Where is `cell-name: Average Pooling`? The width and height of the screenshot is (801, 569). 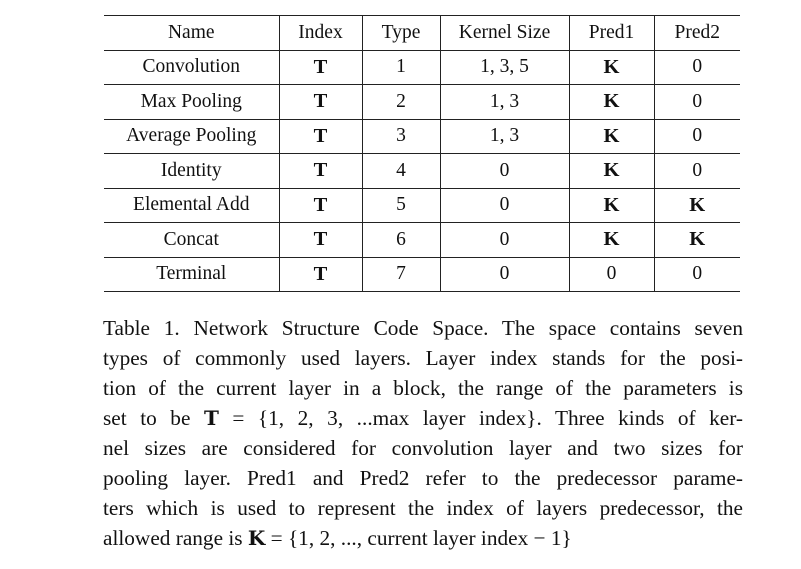 cell-name: Average Pooling is located at coordinates (191, 136).